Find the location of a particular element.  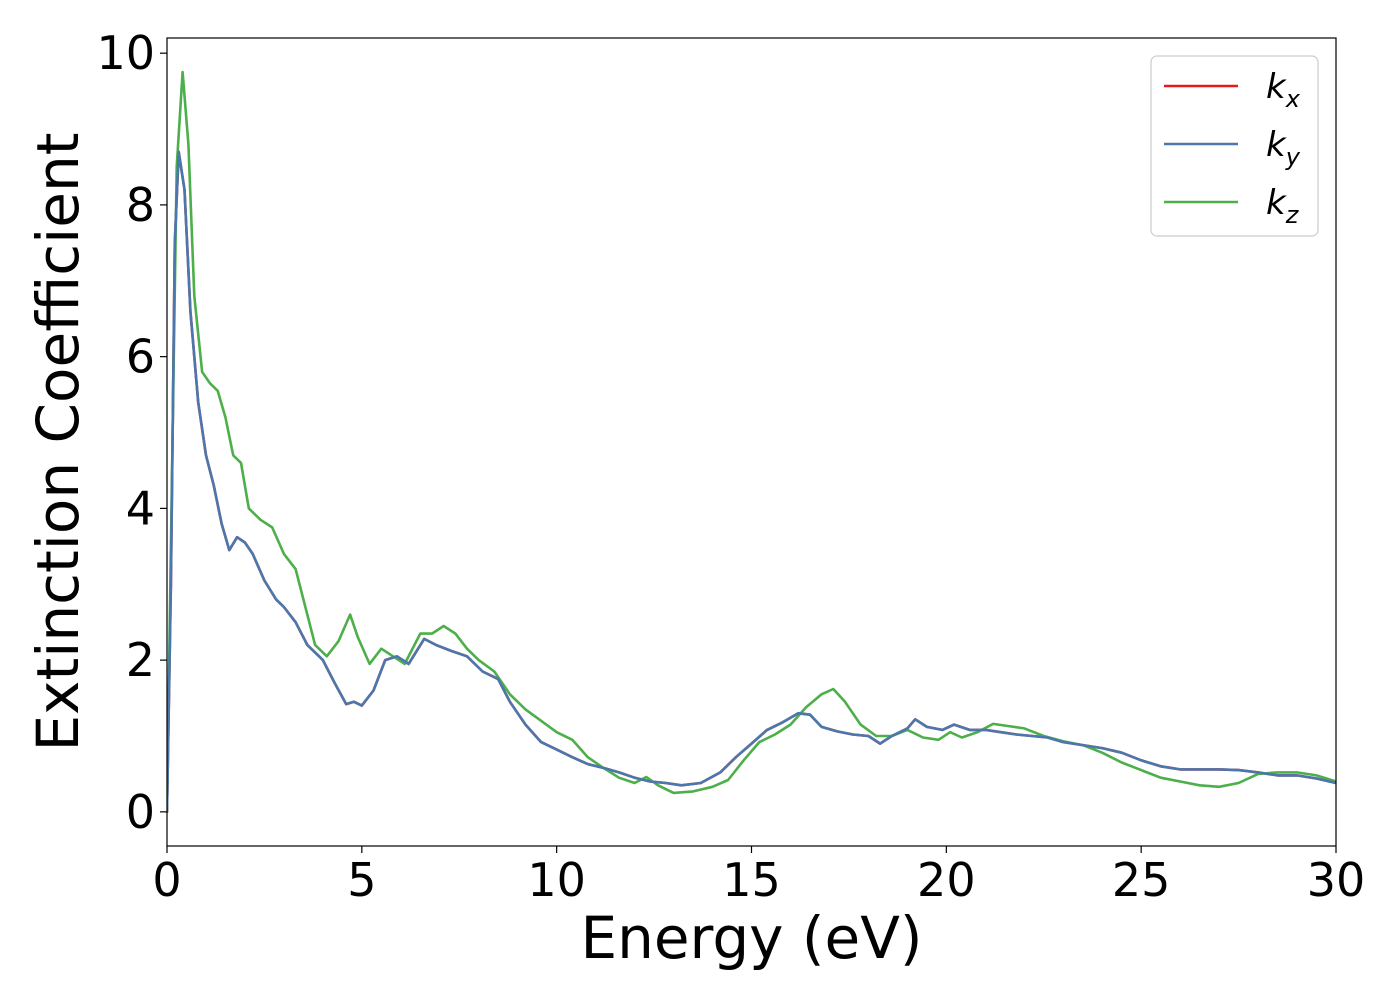

x-tick-label: 30 is located at coordinates (1336, 880).